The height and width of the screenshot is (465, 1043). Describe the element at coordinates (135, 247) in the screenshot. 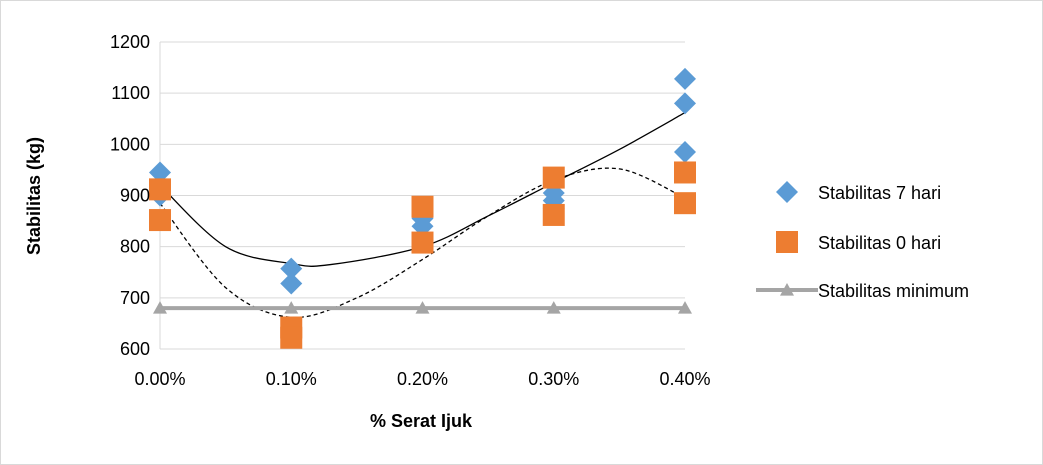

I see `y-tick-label: 800` at that location.